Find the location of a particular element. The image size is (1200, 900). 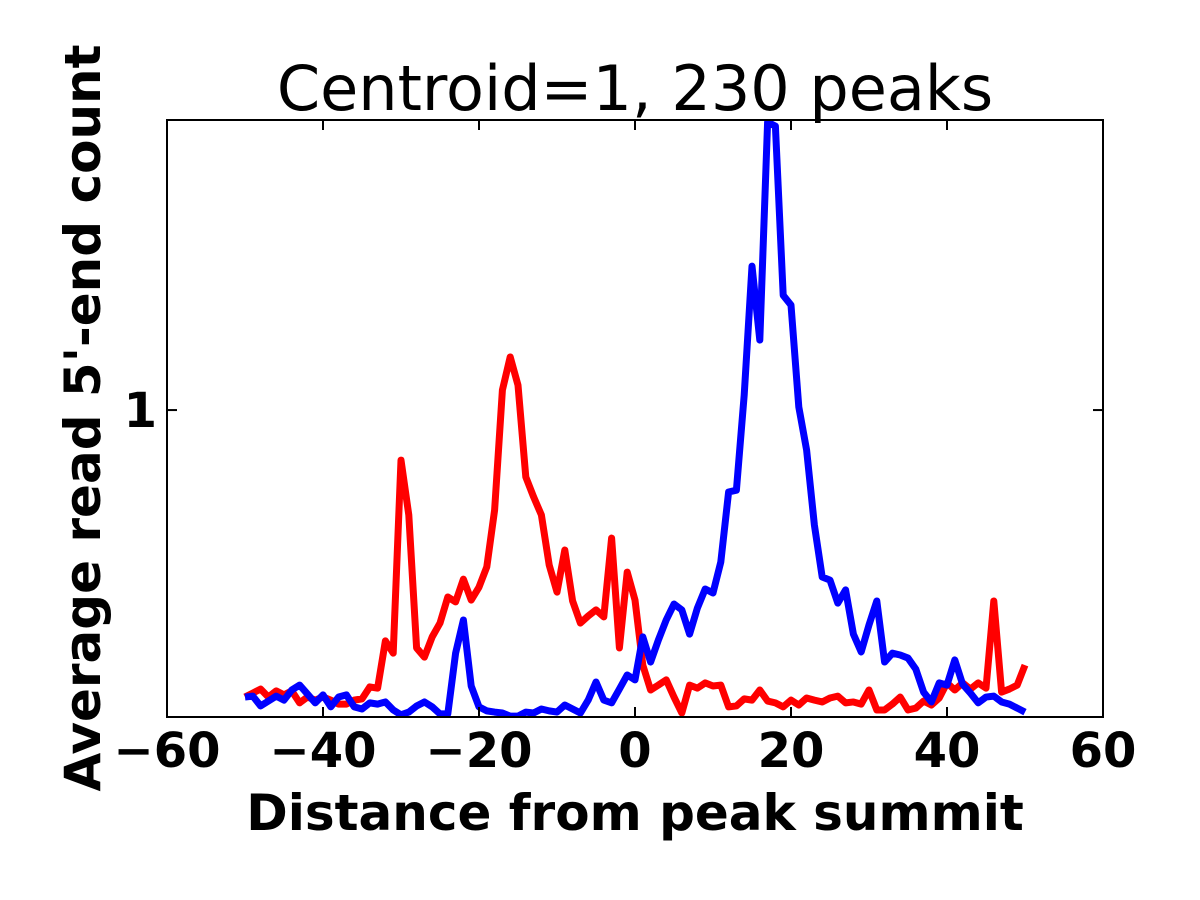

chart-title: Centroid=1, 230 peaks is located at coordinates (635, 88).